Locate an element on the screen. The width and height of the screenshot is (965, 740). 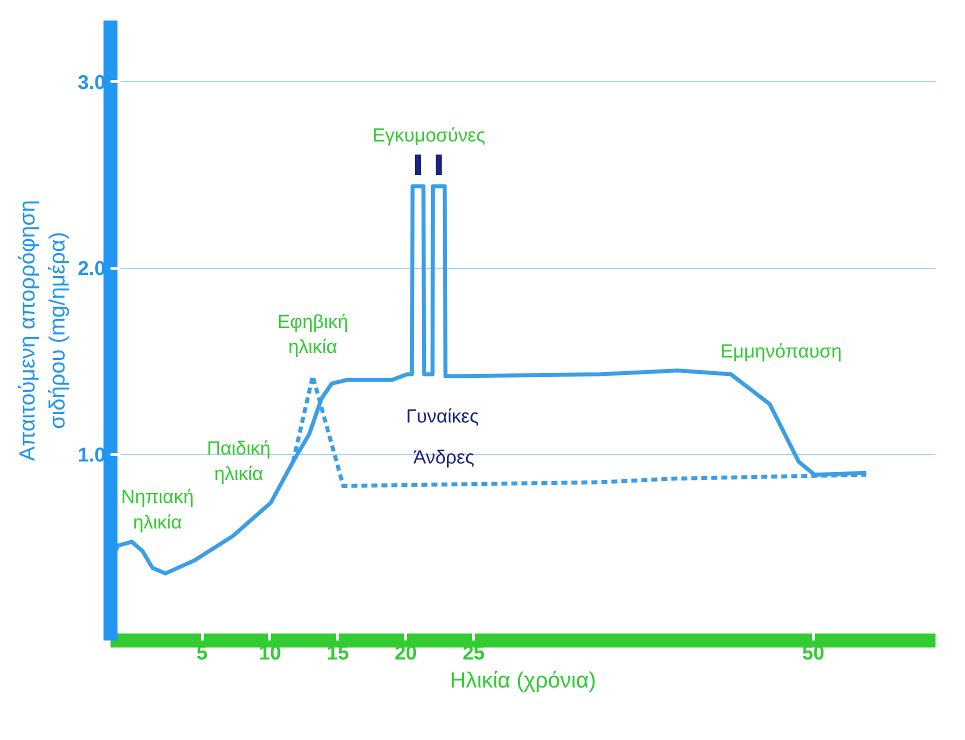
series-label: Γυναίκες is located at coordinates (442, 417).